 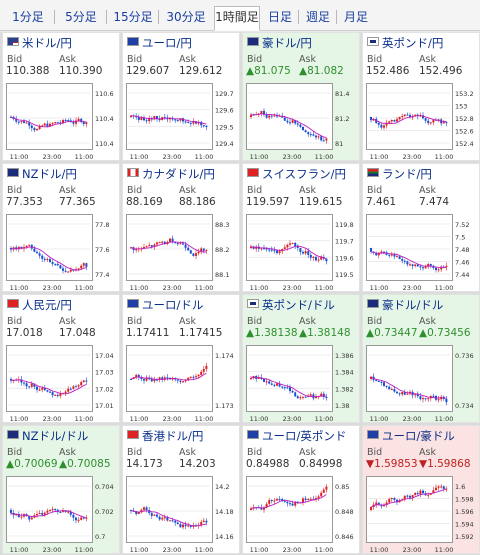 What do you see at coordinates (133, 172) in the screenshot?
I see `flag-ca-icon` at bounding box center [133, 172].